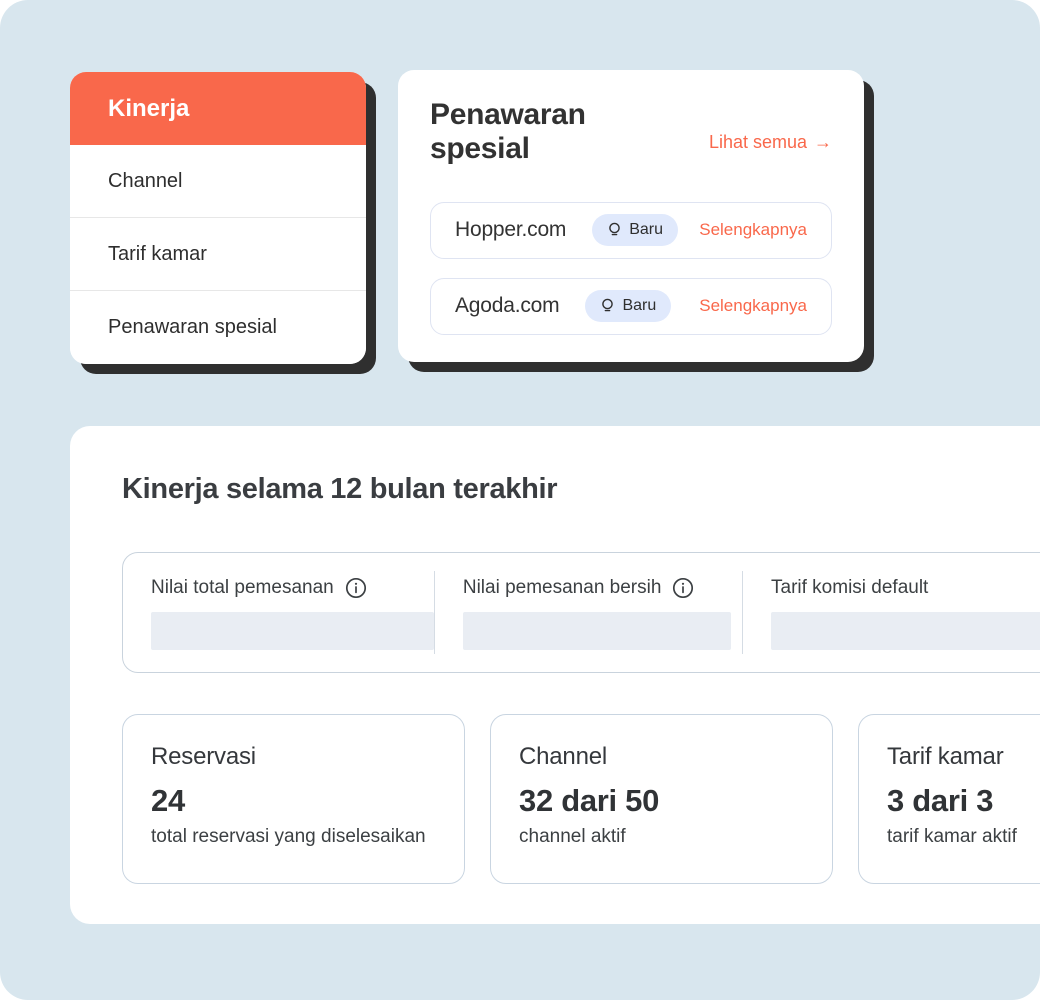 The image size is (1040, 1000). Describe the element at coordinates (572, 836) in the screenshot. I see `summary-caption: channel aktif` at that location.